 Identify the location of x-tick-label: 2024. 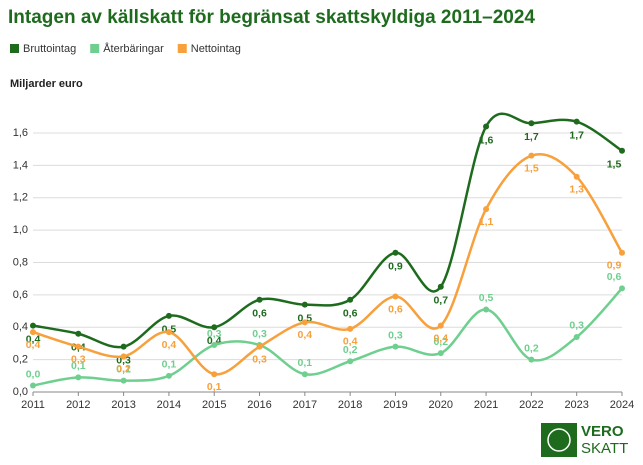
(622, 405).